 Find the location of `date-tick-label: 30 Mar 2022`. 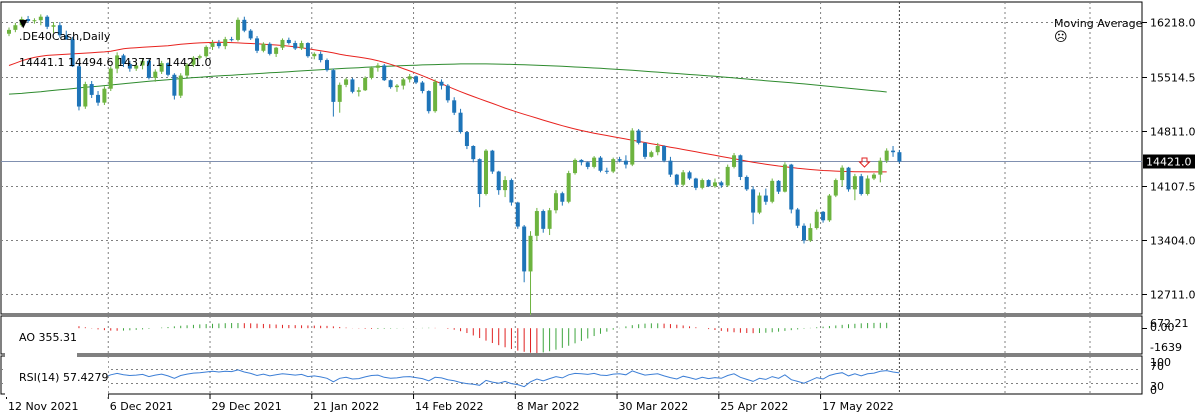

date-tick-label: 30 Mar 2022 is located at coordinates (654, 406).